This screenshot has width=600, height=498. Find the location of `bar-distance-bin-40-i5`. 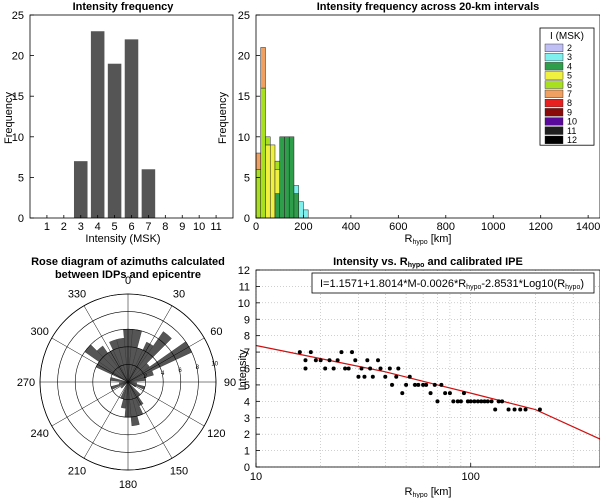

bar-distance-bin-40-i5 is located at coordinates (268, 181).